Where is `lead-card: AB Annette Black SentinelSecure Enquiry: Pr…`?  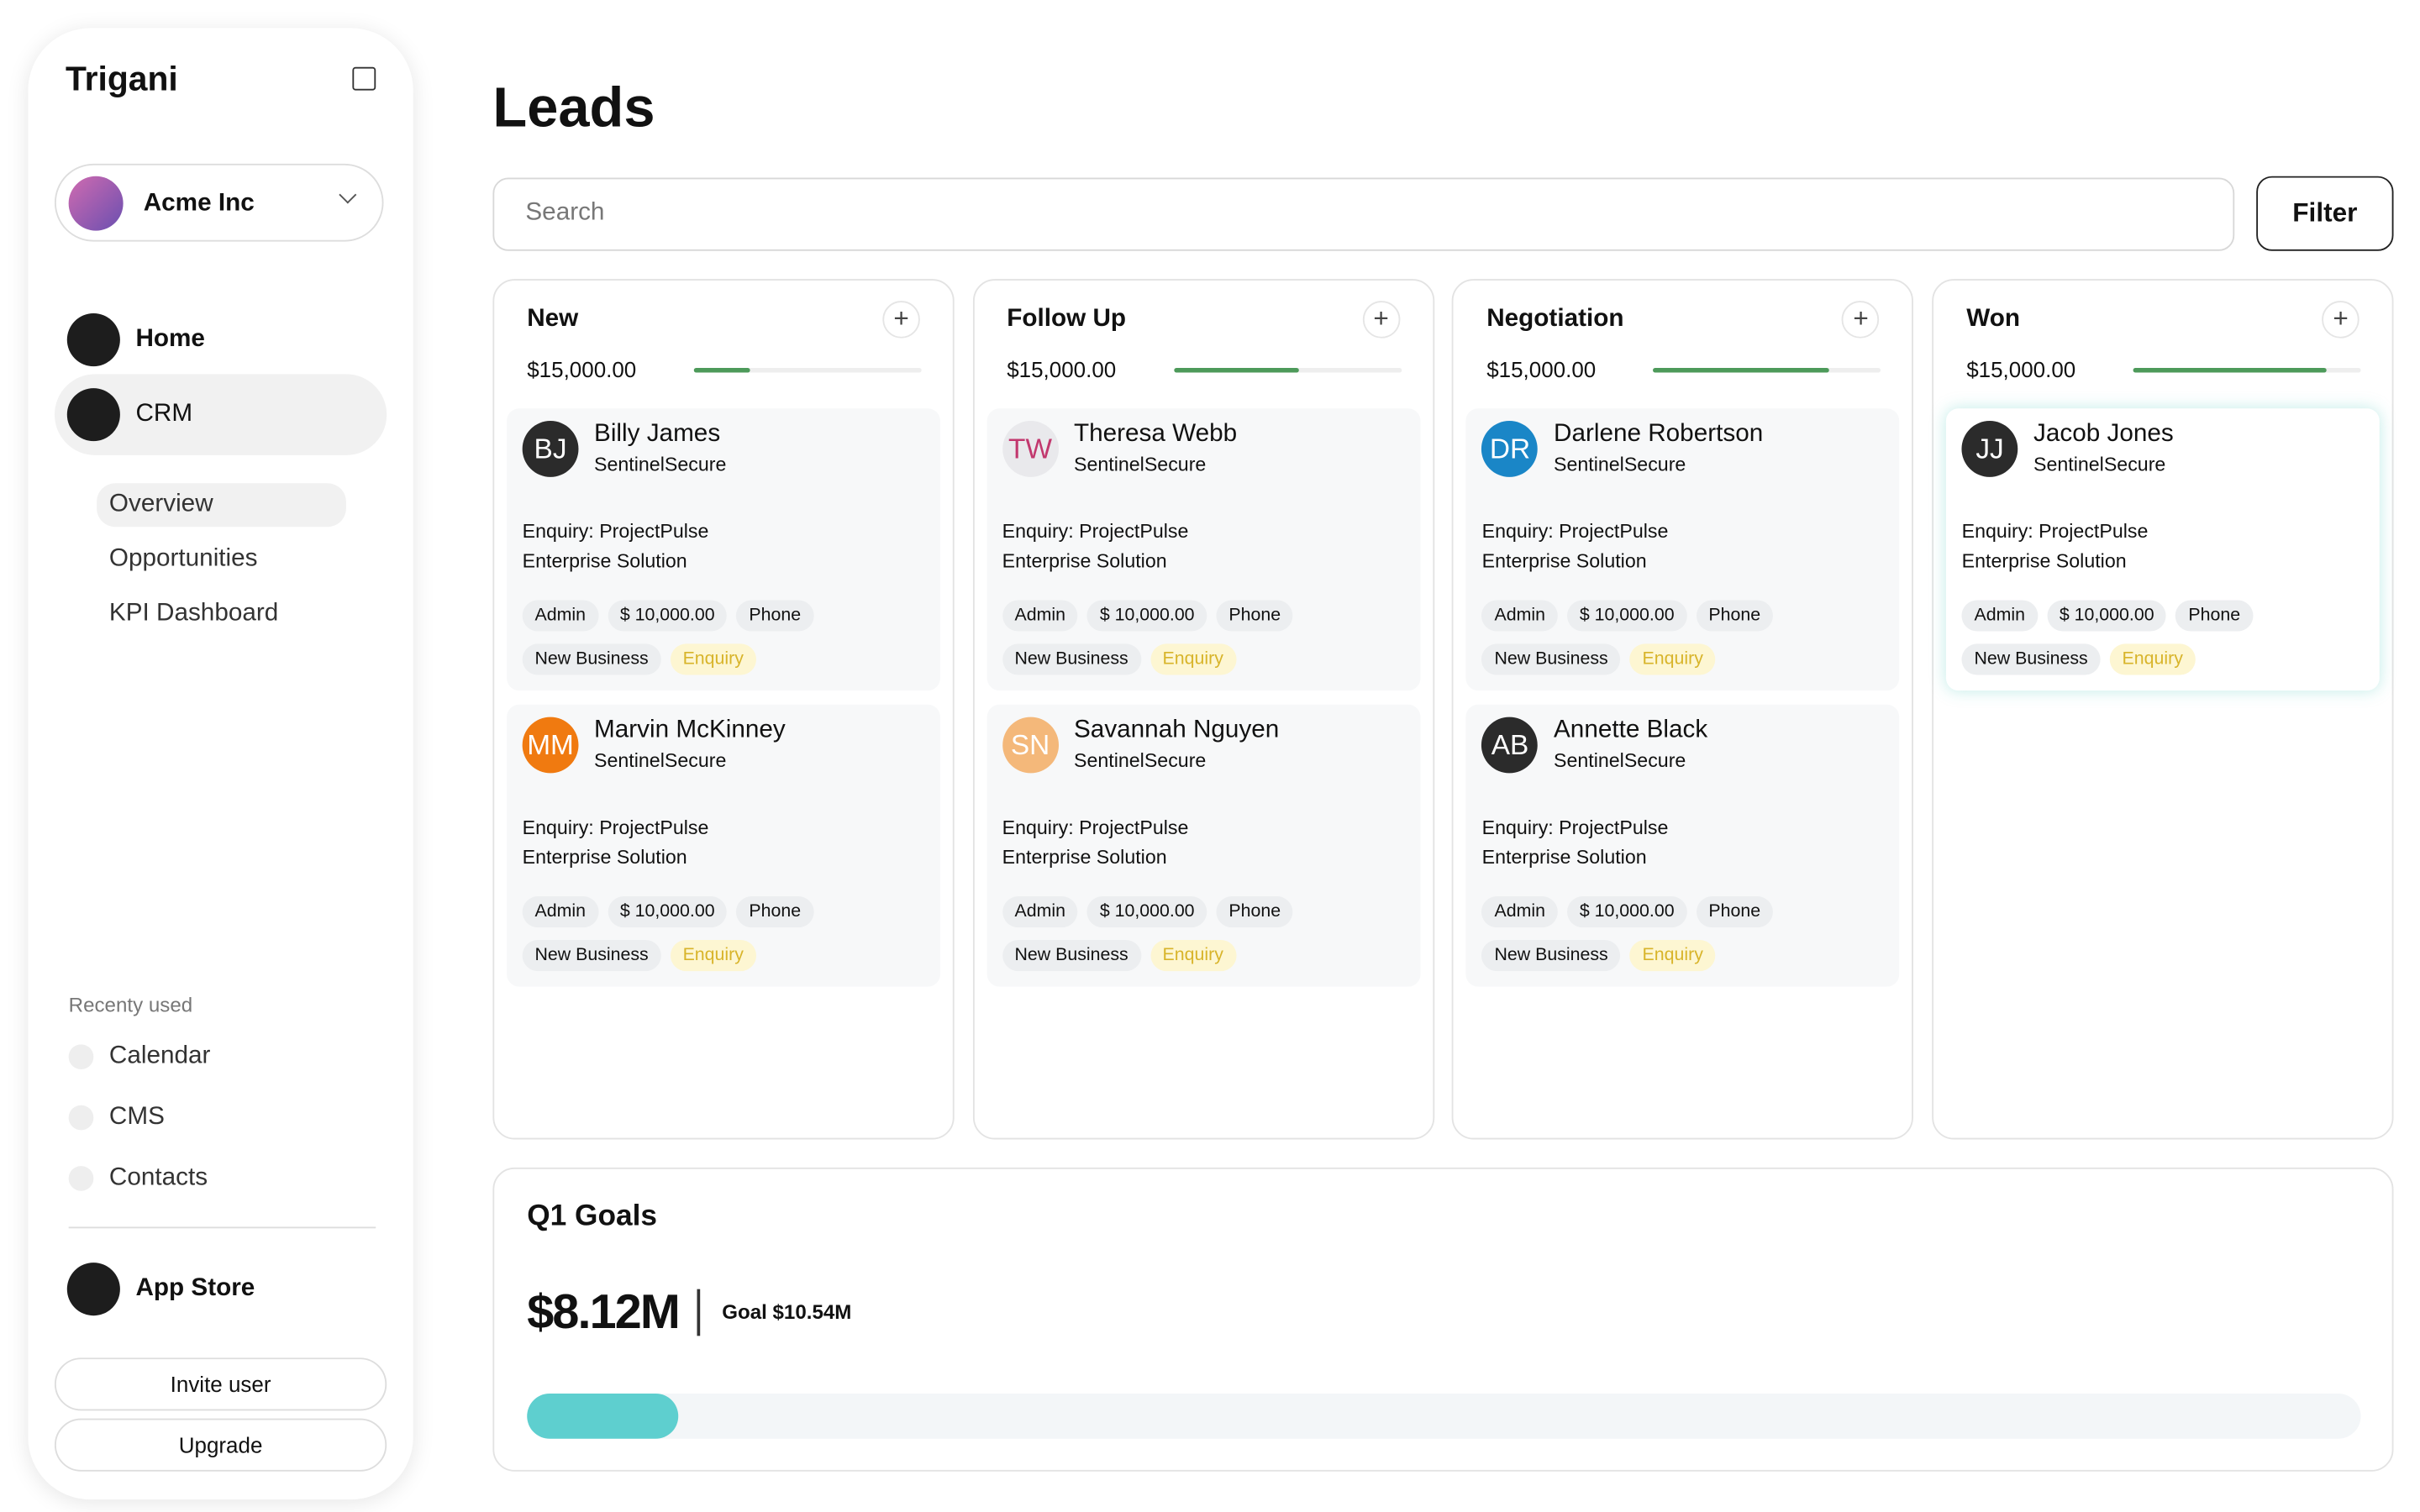 lead-card: AB Annette Black SentinelSecure Enquiry: Pr… is located at coordinates (1683, 845).